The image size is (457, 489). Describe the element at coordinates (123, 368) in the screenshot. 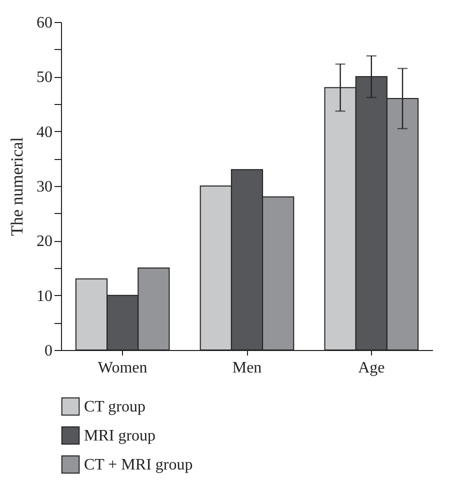

I see `x-tick-label: Women` at that location.